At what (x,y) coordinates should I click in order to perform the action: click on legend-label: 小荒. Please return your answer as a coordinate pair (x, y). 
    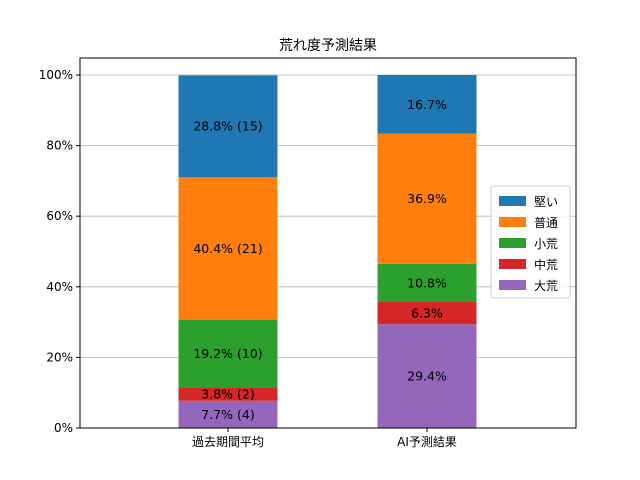
    Looking at the image, I should click on (546, 244).